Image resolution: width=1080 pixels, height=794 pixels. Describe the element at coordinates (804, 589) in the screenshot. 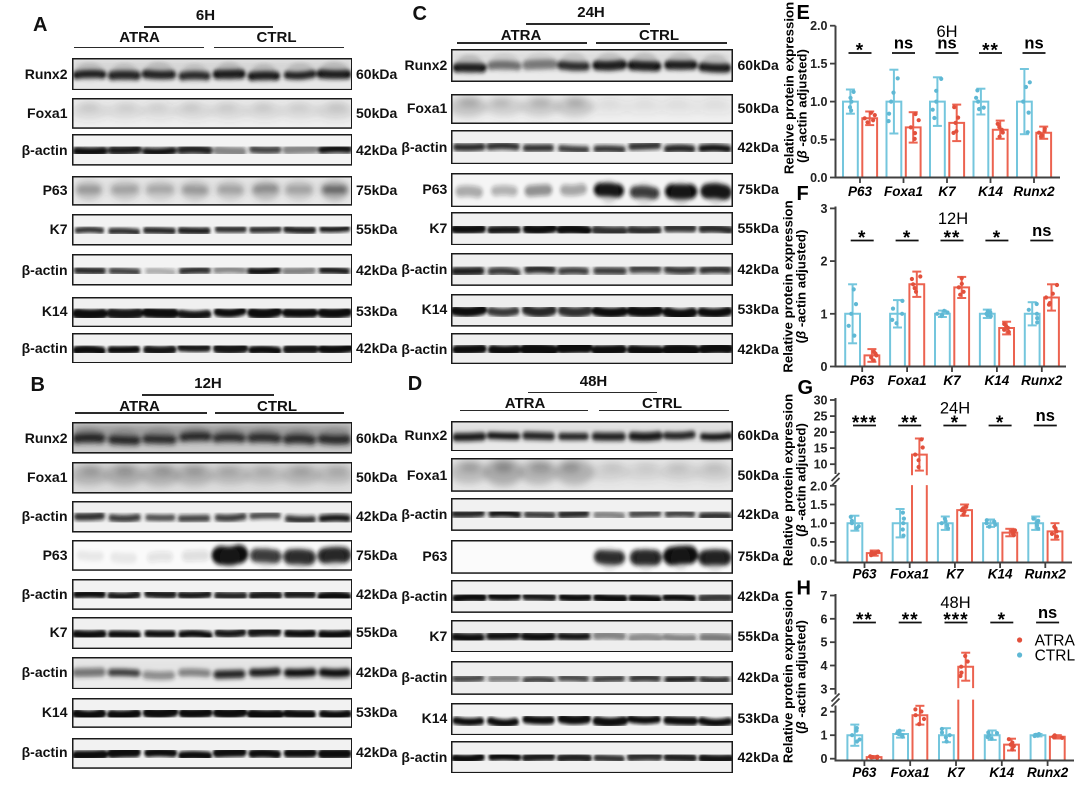

I see `svg-text: H` at that location.